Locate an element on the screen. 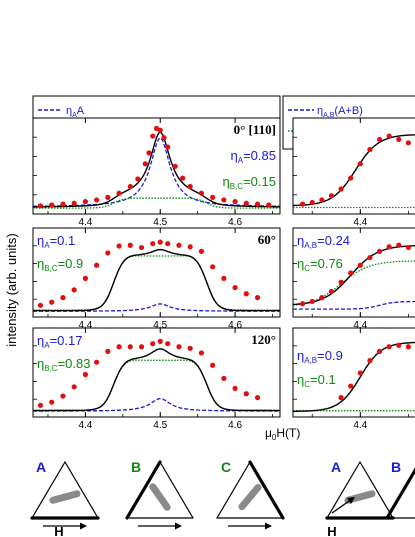 The image size is (415, 537). panel-frame is located at coordinates (156, 272).